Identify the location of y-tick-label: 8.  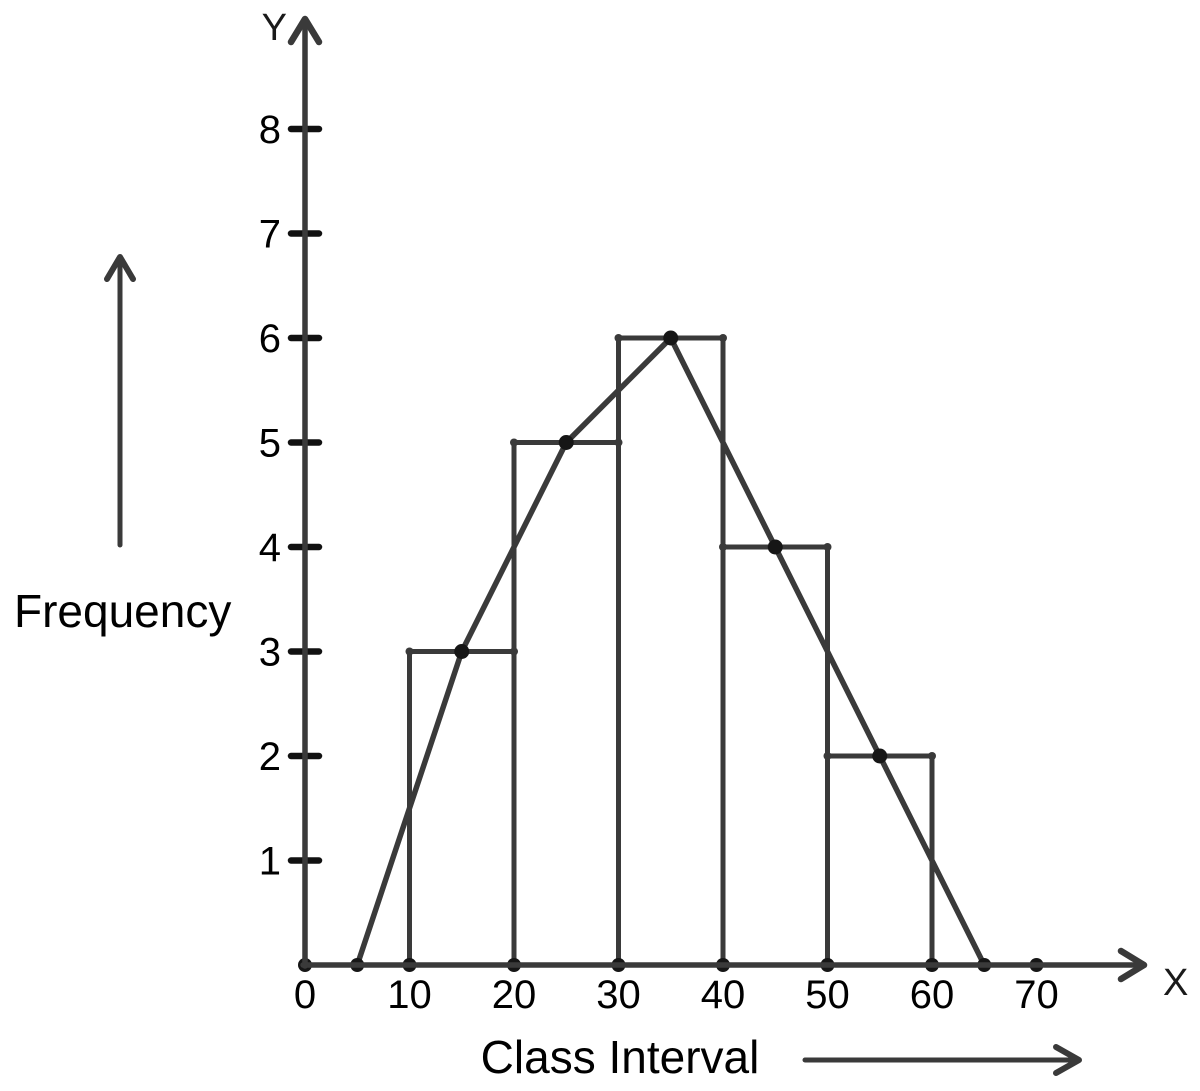
(270, 130).